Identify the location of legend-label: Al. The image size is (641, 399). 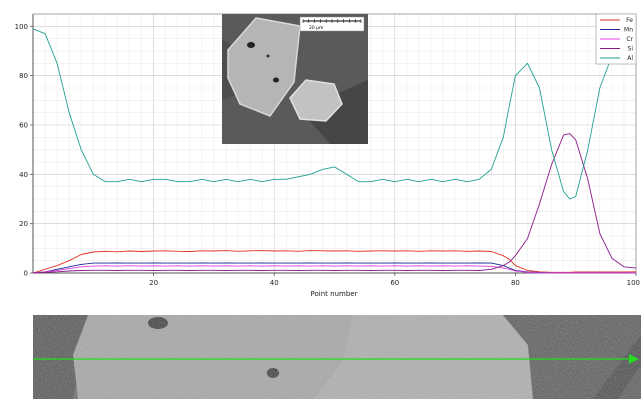
(630, 58).